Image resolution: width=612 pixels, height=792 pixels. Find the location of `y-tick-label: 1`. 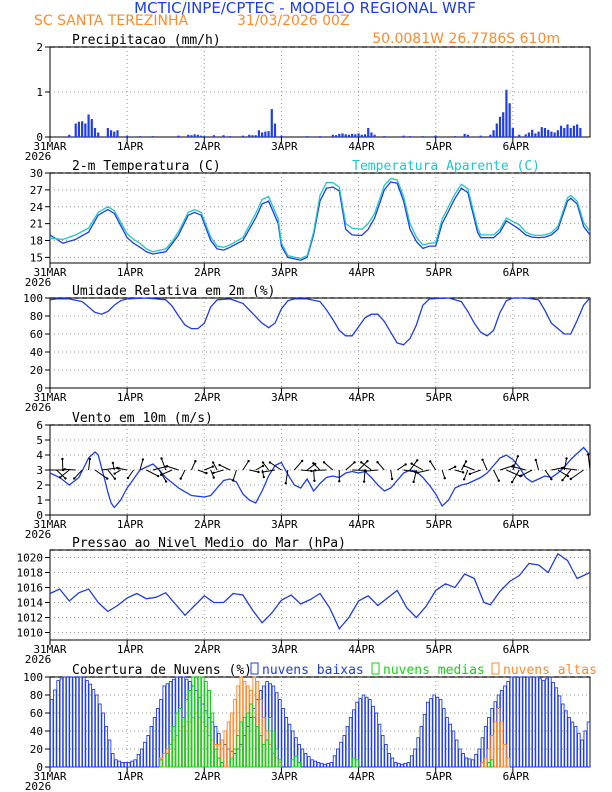

y-tick-label: 1 is located at coordinates (39, 92).